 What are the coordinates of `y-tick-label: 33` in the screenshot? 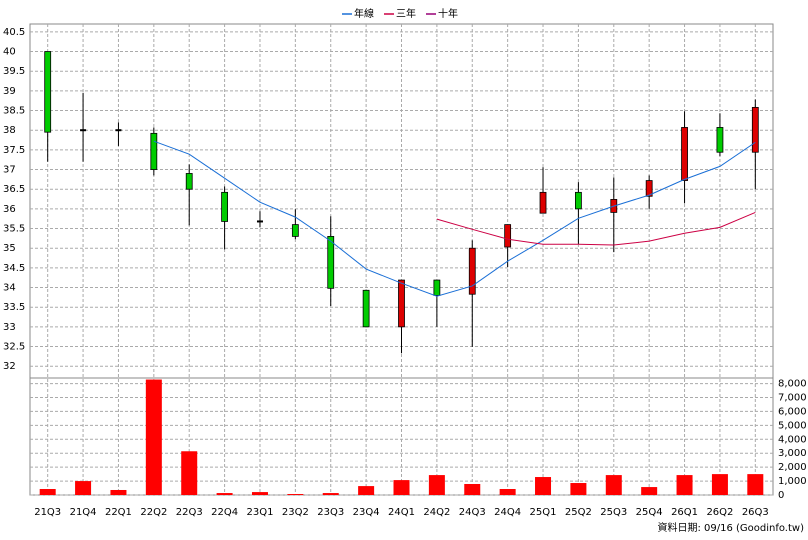 It's located at (9, 327).